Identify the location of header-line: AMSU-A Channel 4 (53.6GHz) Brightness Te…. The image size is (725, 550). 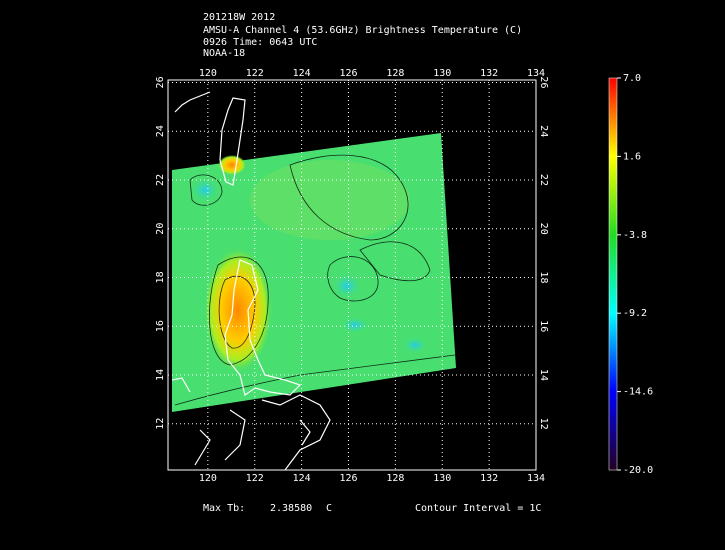
(362, 30).